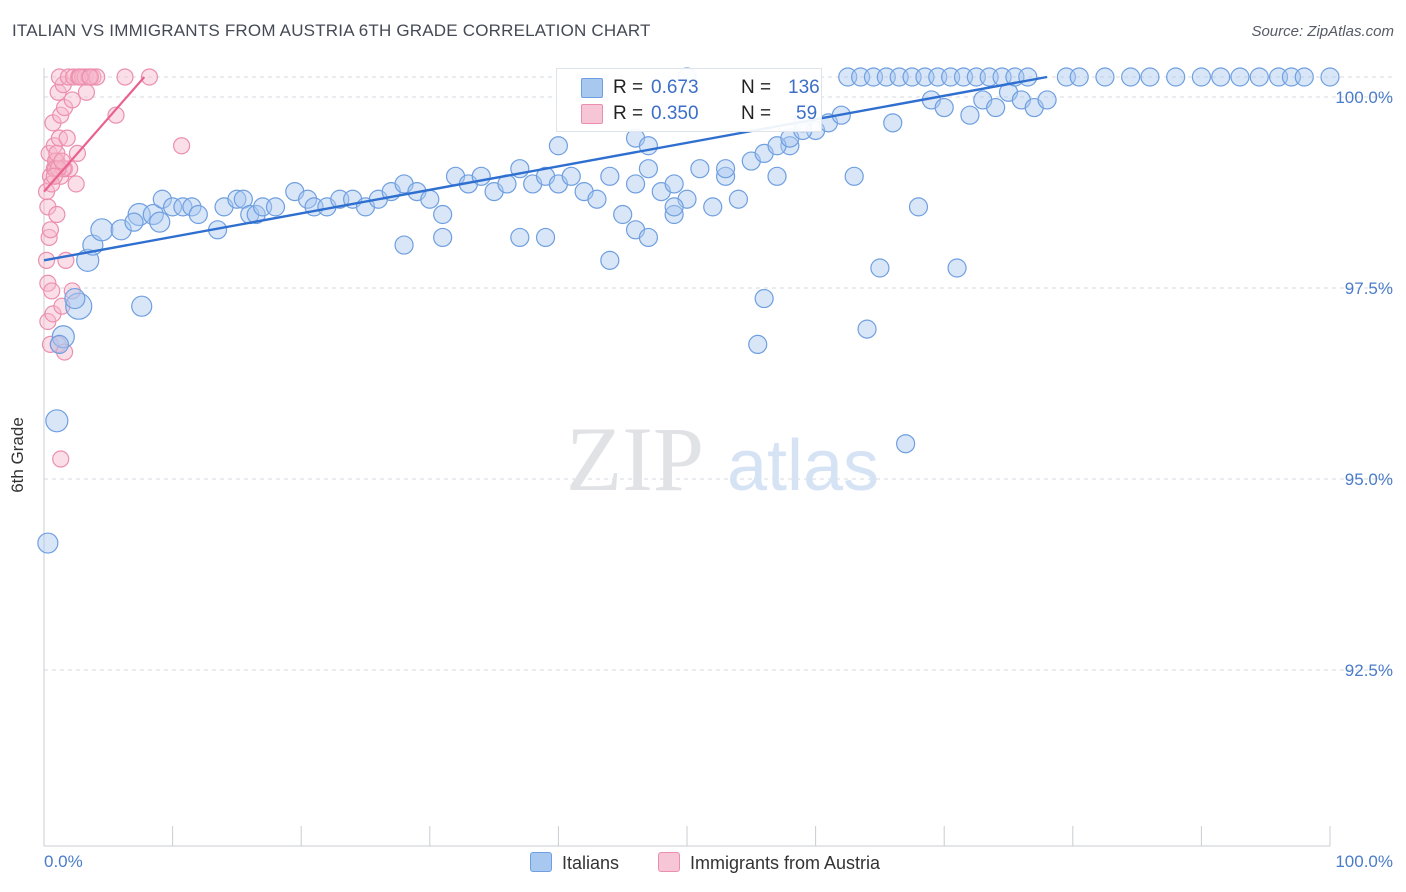  I want to click on legend-n-value: 59, so click(807, 113).